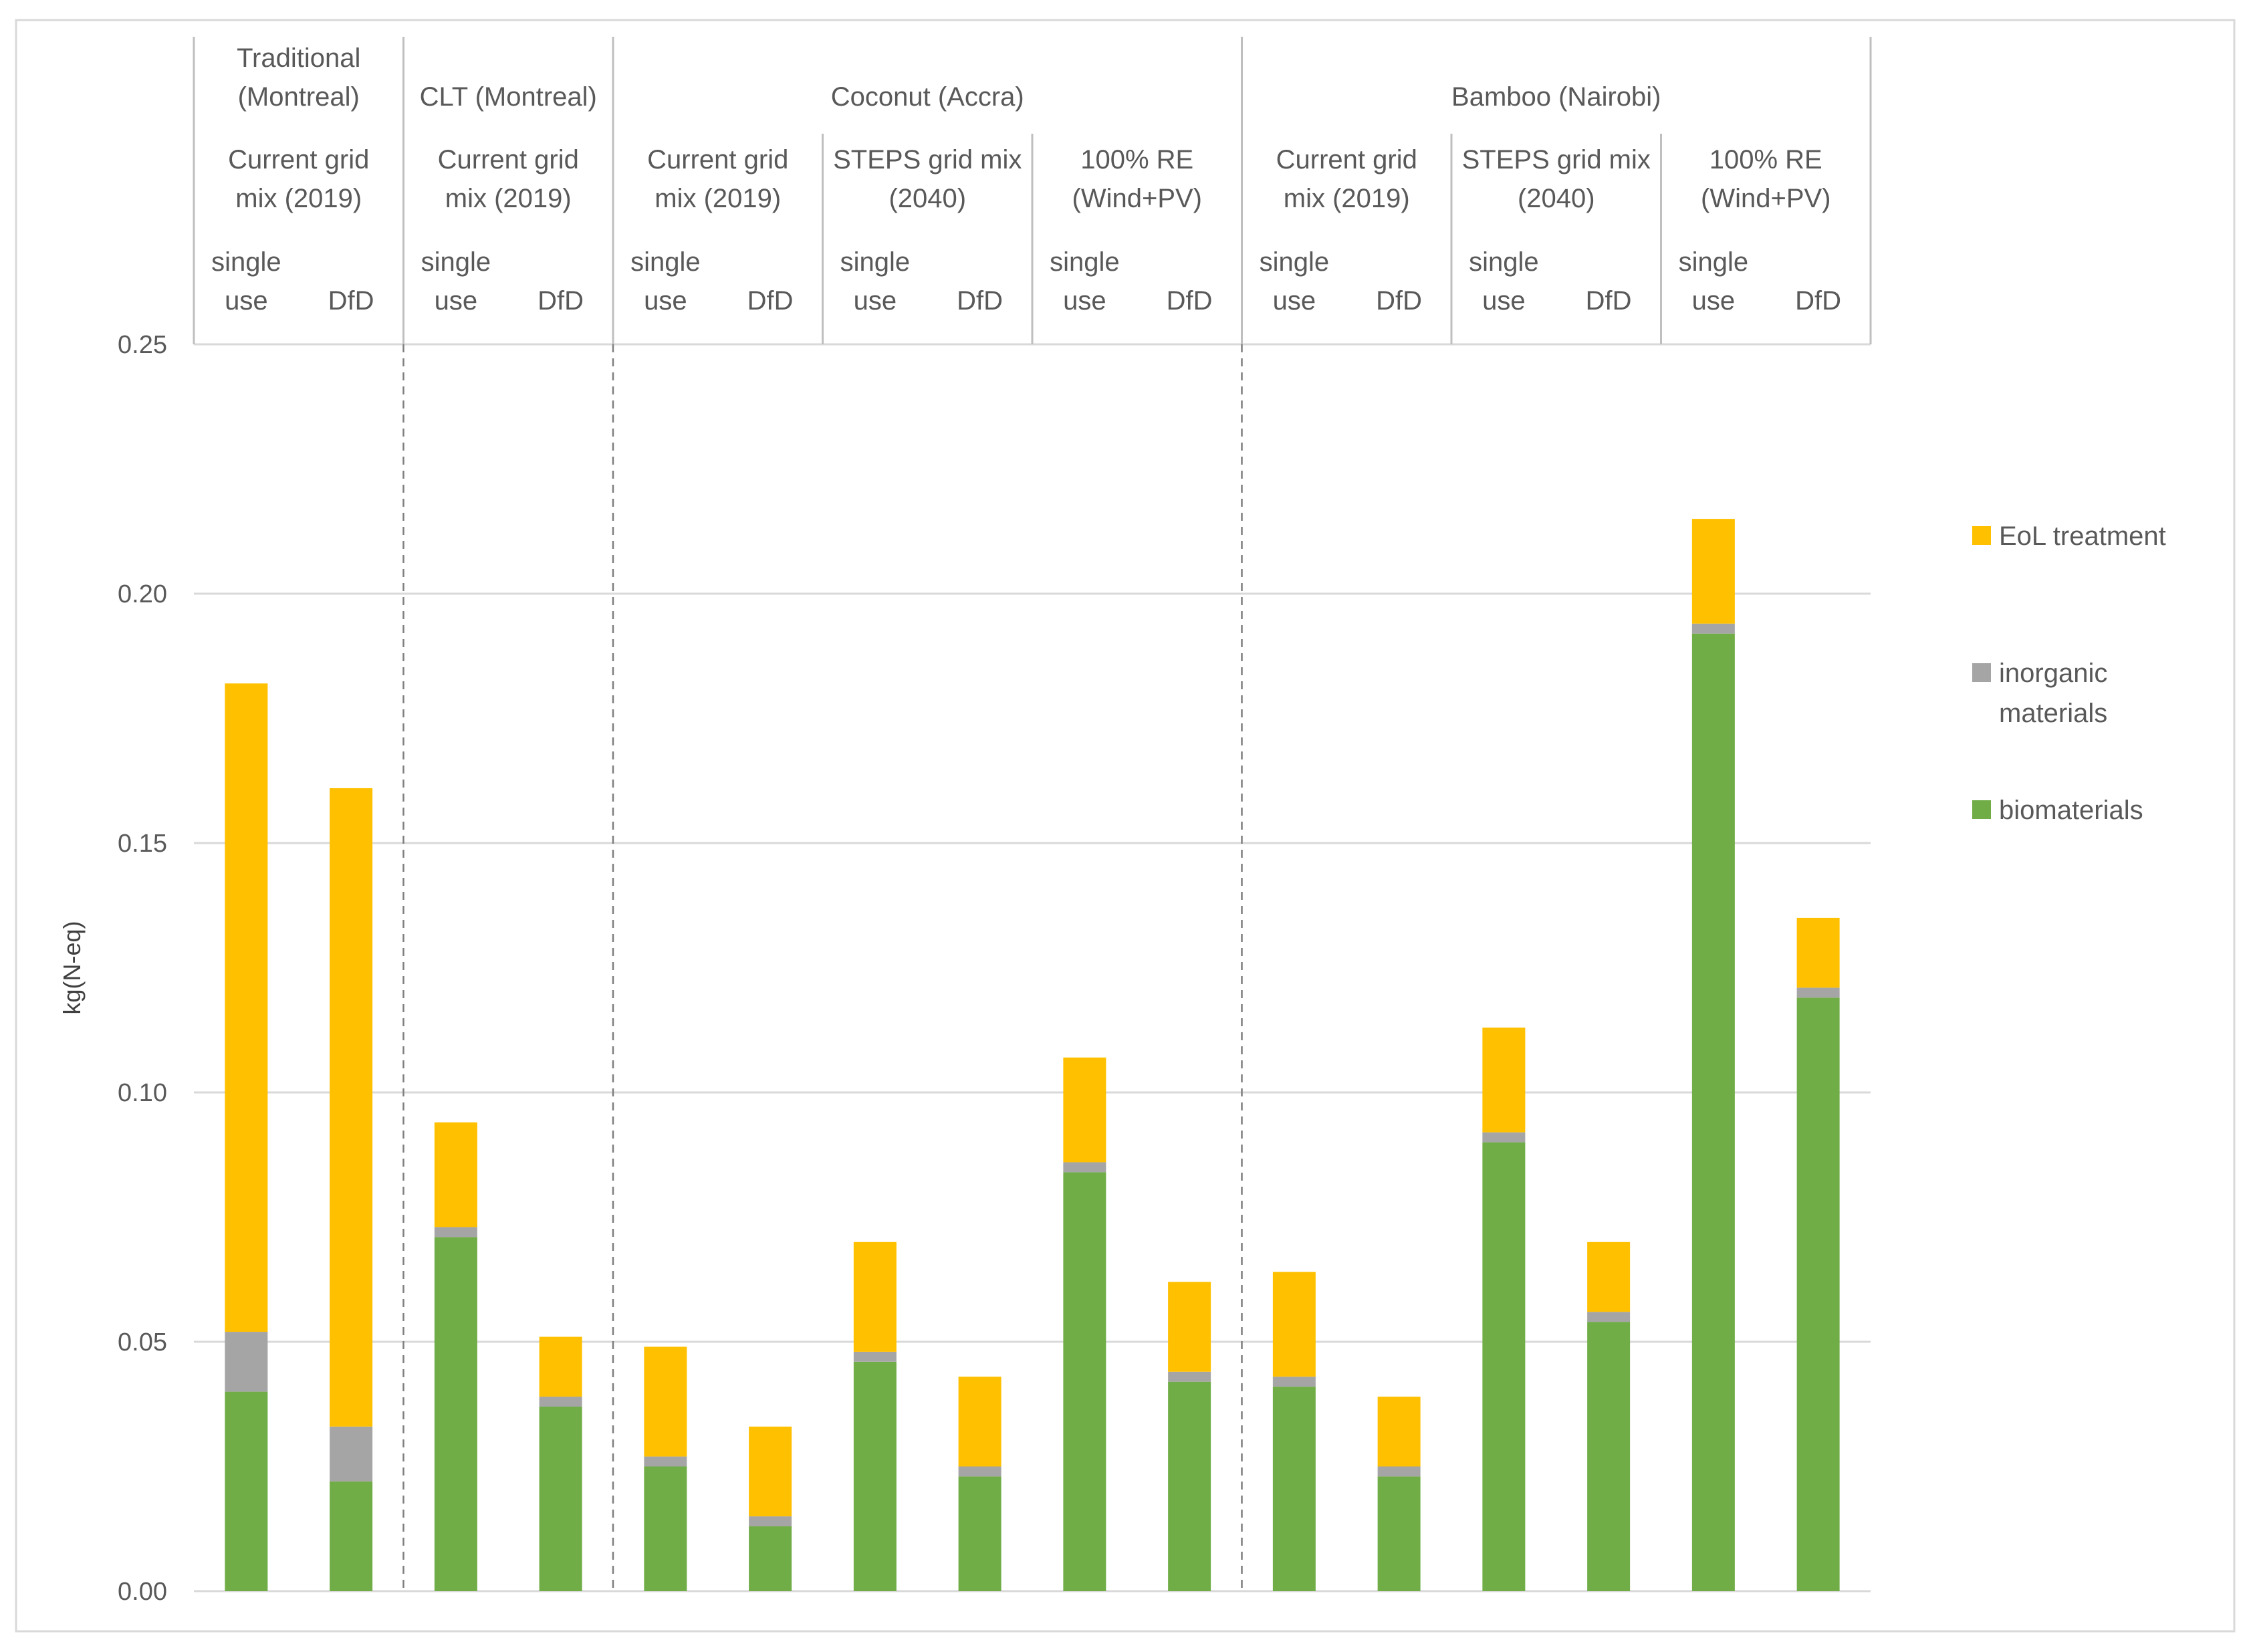  I want to click on y-tick-label: 0.15, so click(142, 844).